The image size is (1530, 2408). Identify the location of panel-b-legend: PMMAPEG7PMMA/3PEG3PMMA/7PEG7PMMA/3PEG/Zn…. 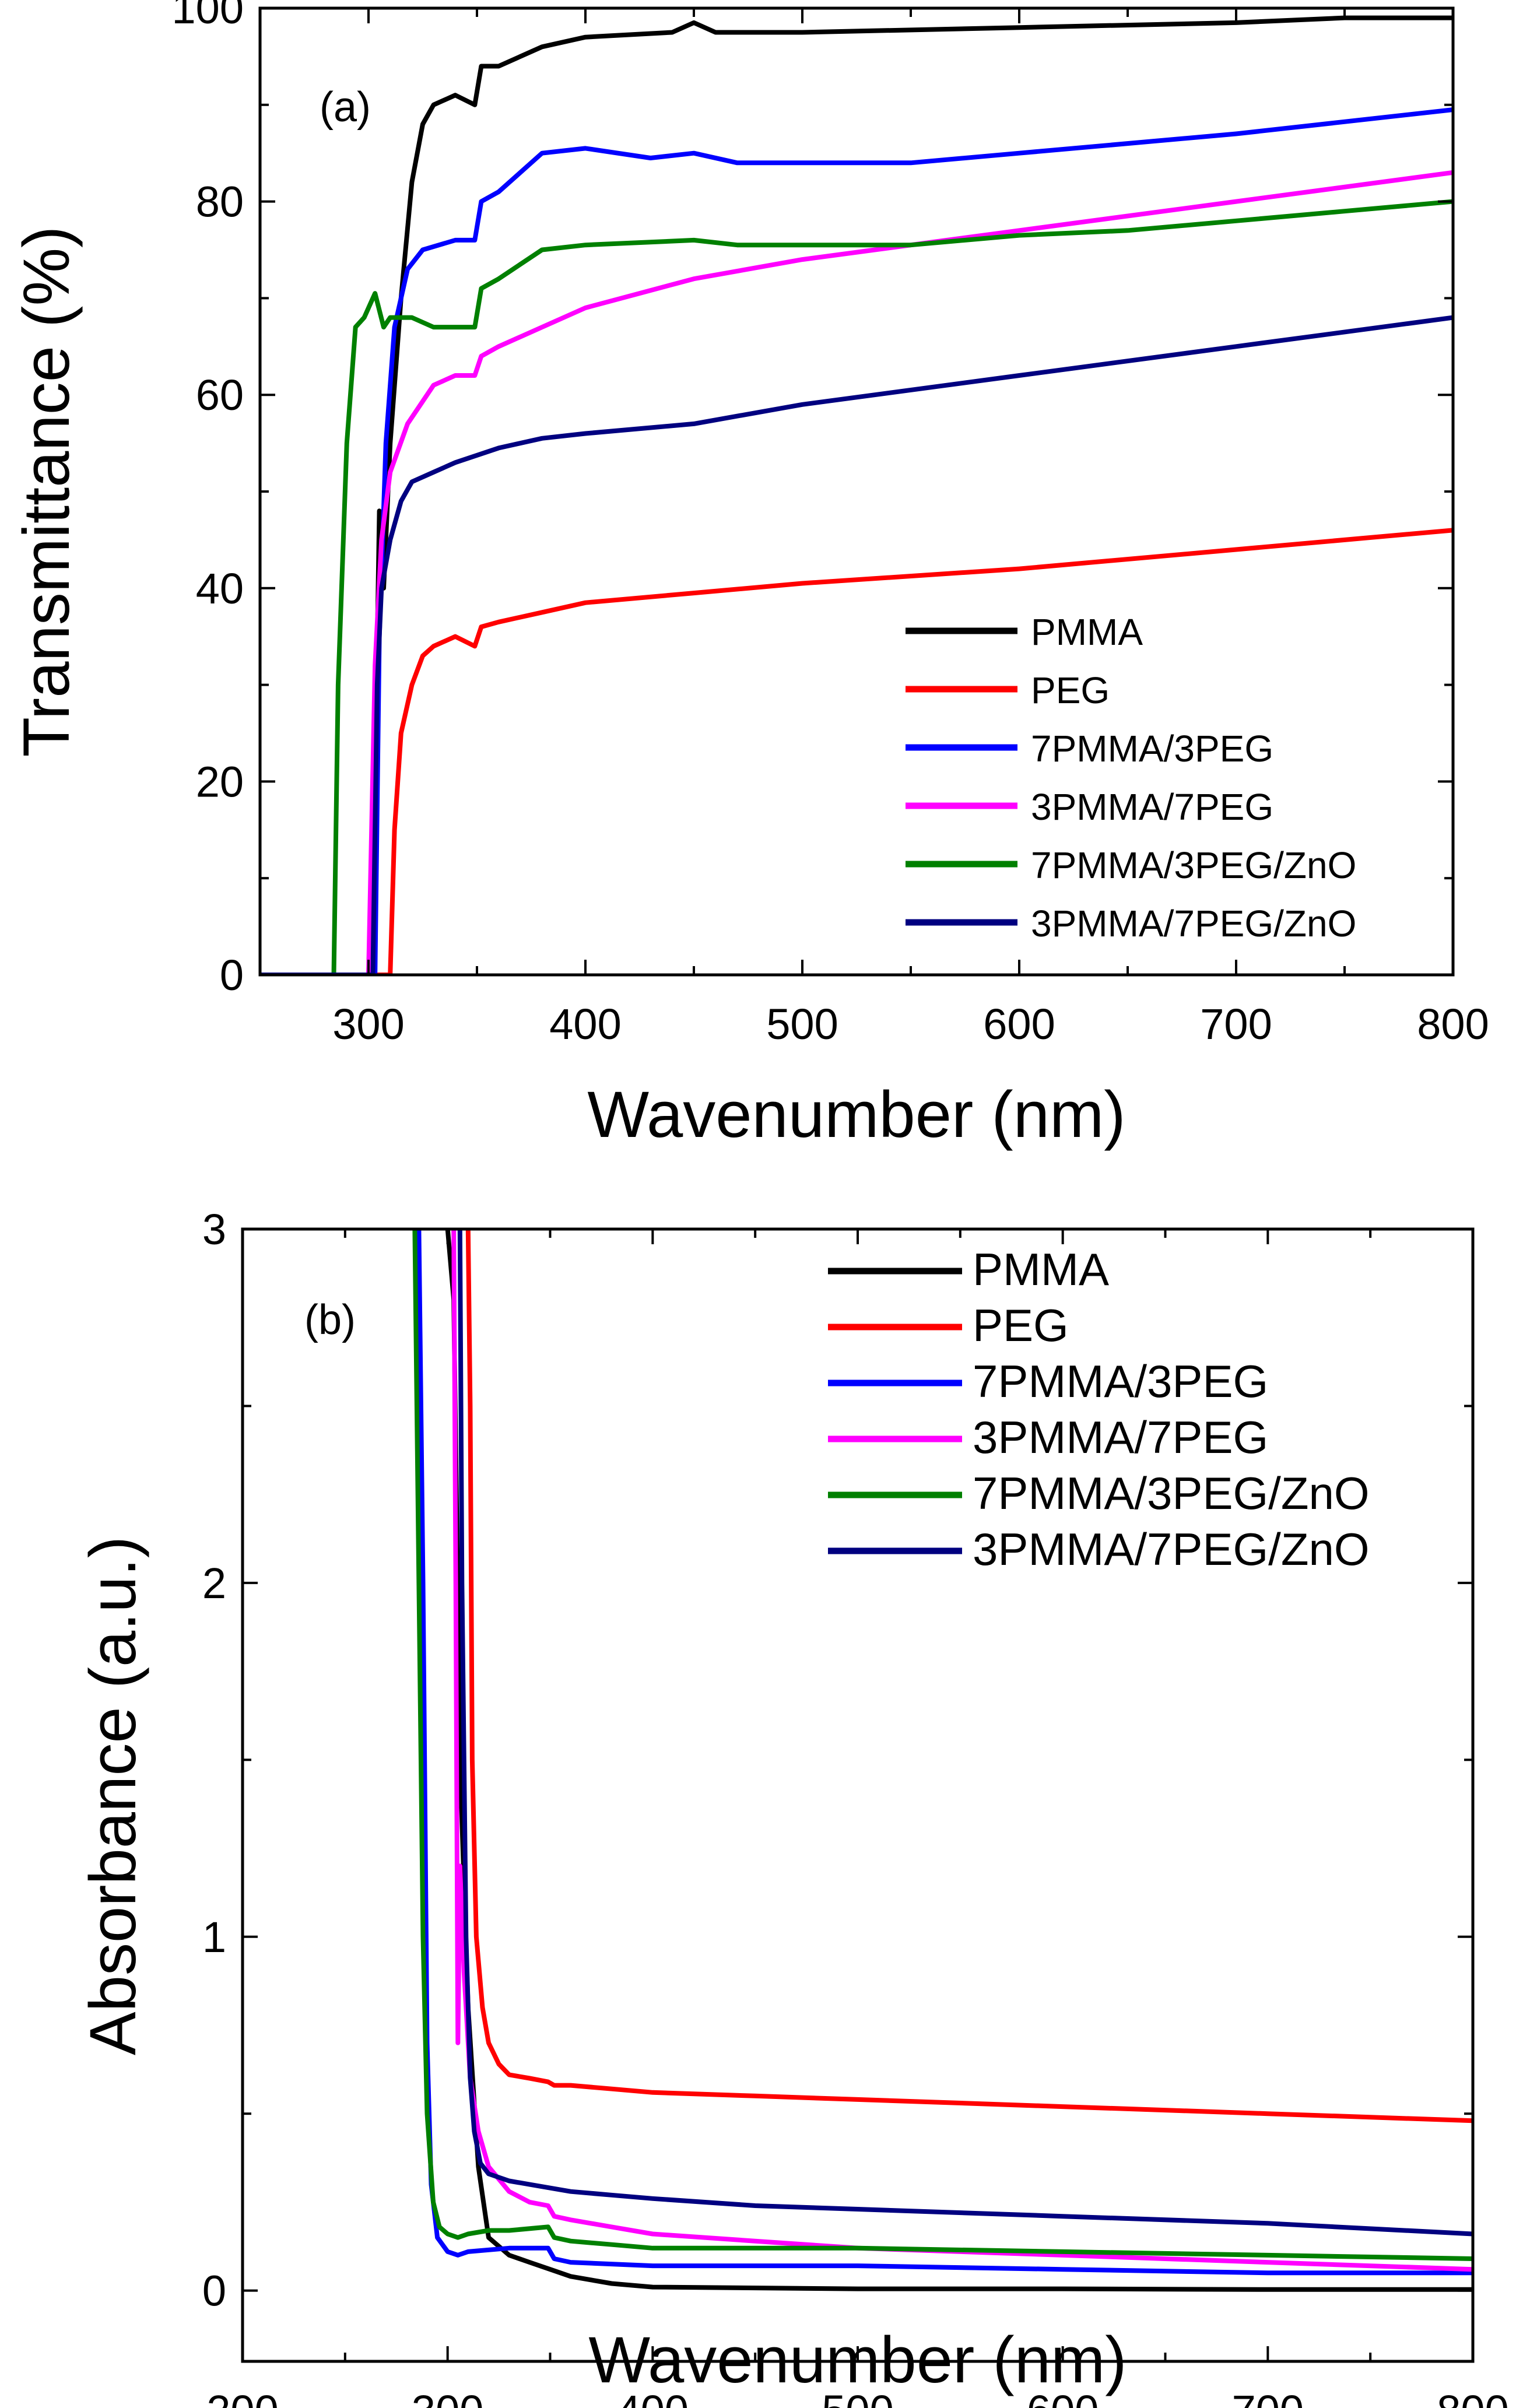
(1099, 1409).